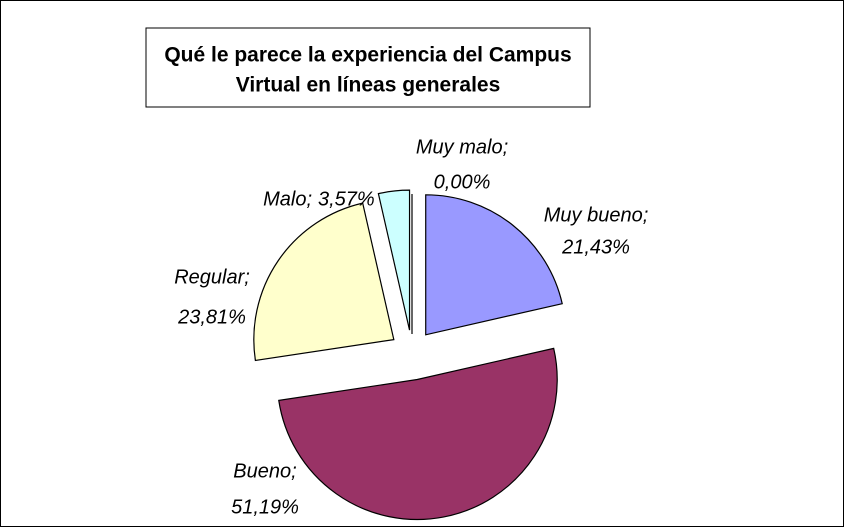  I want to click on title-box, so click(368, 67).